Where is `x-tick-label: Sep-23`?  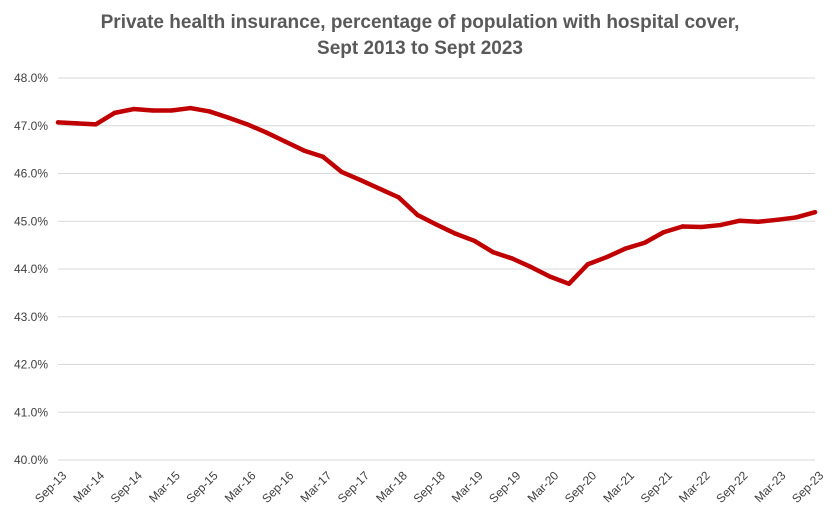 x-tick-label: Sep-23 is located at coordinates (807, 486).